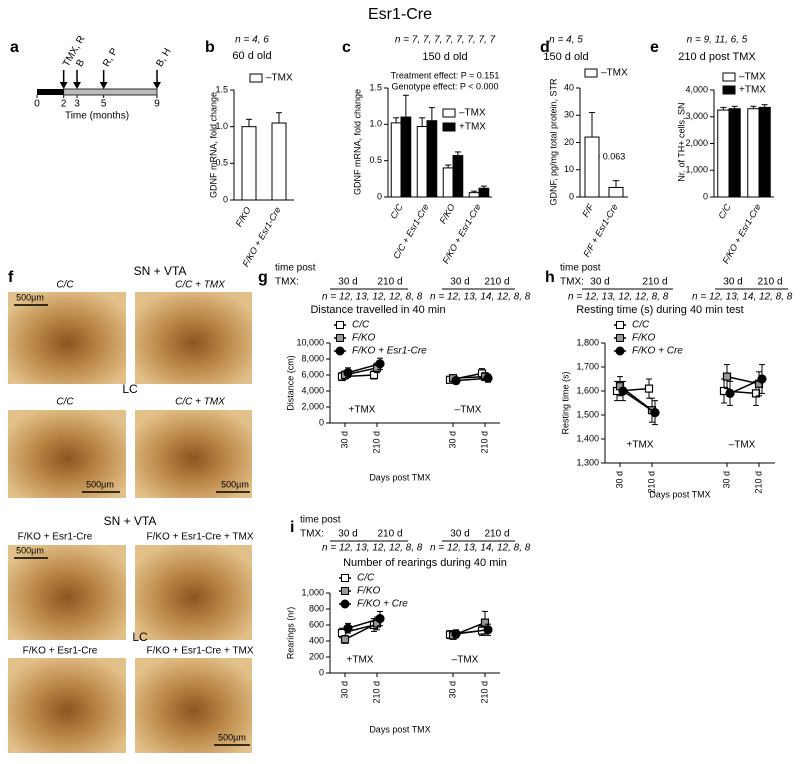 The width and height of the screenshot is (800, 764). What do you see at coordinates (251, 56) in the screenshot?
I see `subtitle: 60 d old` at bounding box center [251, 56].